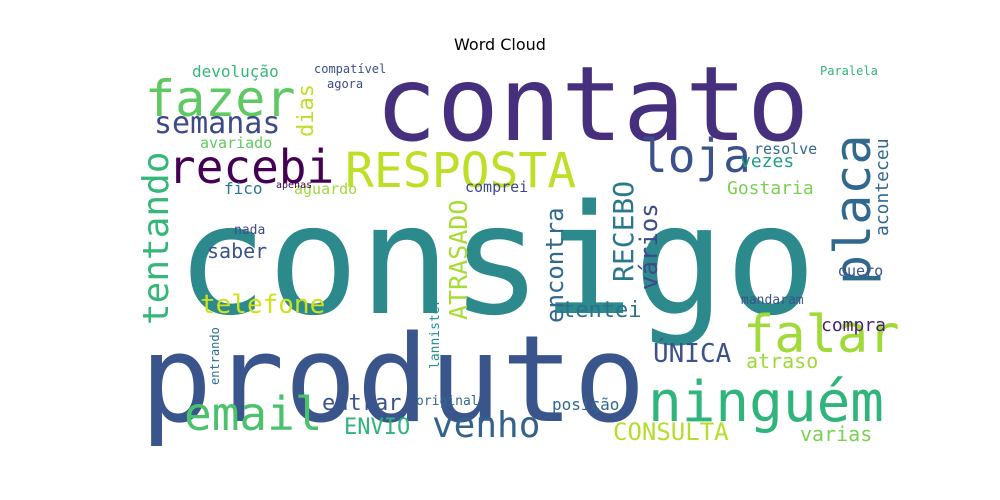 The width and height of the screenshot is (1000, 500). What do you see at coordinates (220, 99) in the screenshot?
I see `word-fazer: fazer` at bounding box center [220, 99].